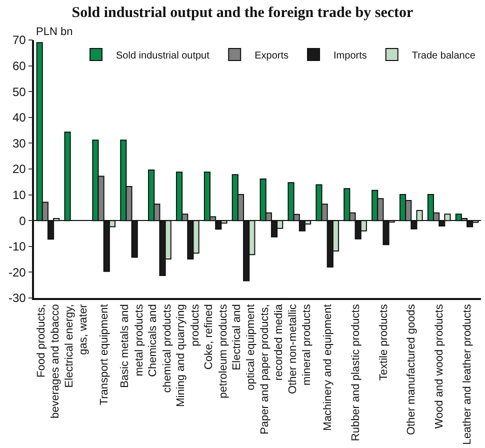 The width and height of the screenshot is (485, 448). Describe the element at coordinates (54, 32) in the screenshot. I see `y-axis-title: PLN bn` at that location.